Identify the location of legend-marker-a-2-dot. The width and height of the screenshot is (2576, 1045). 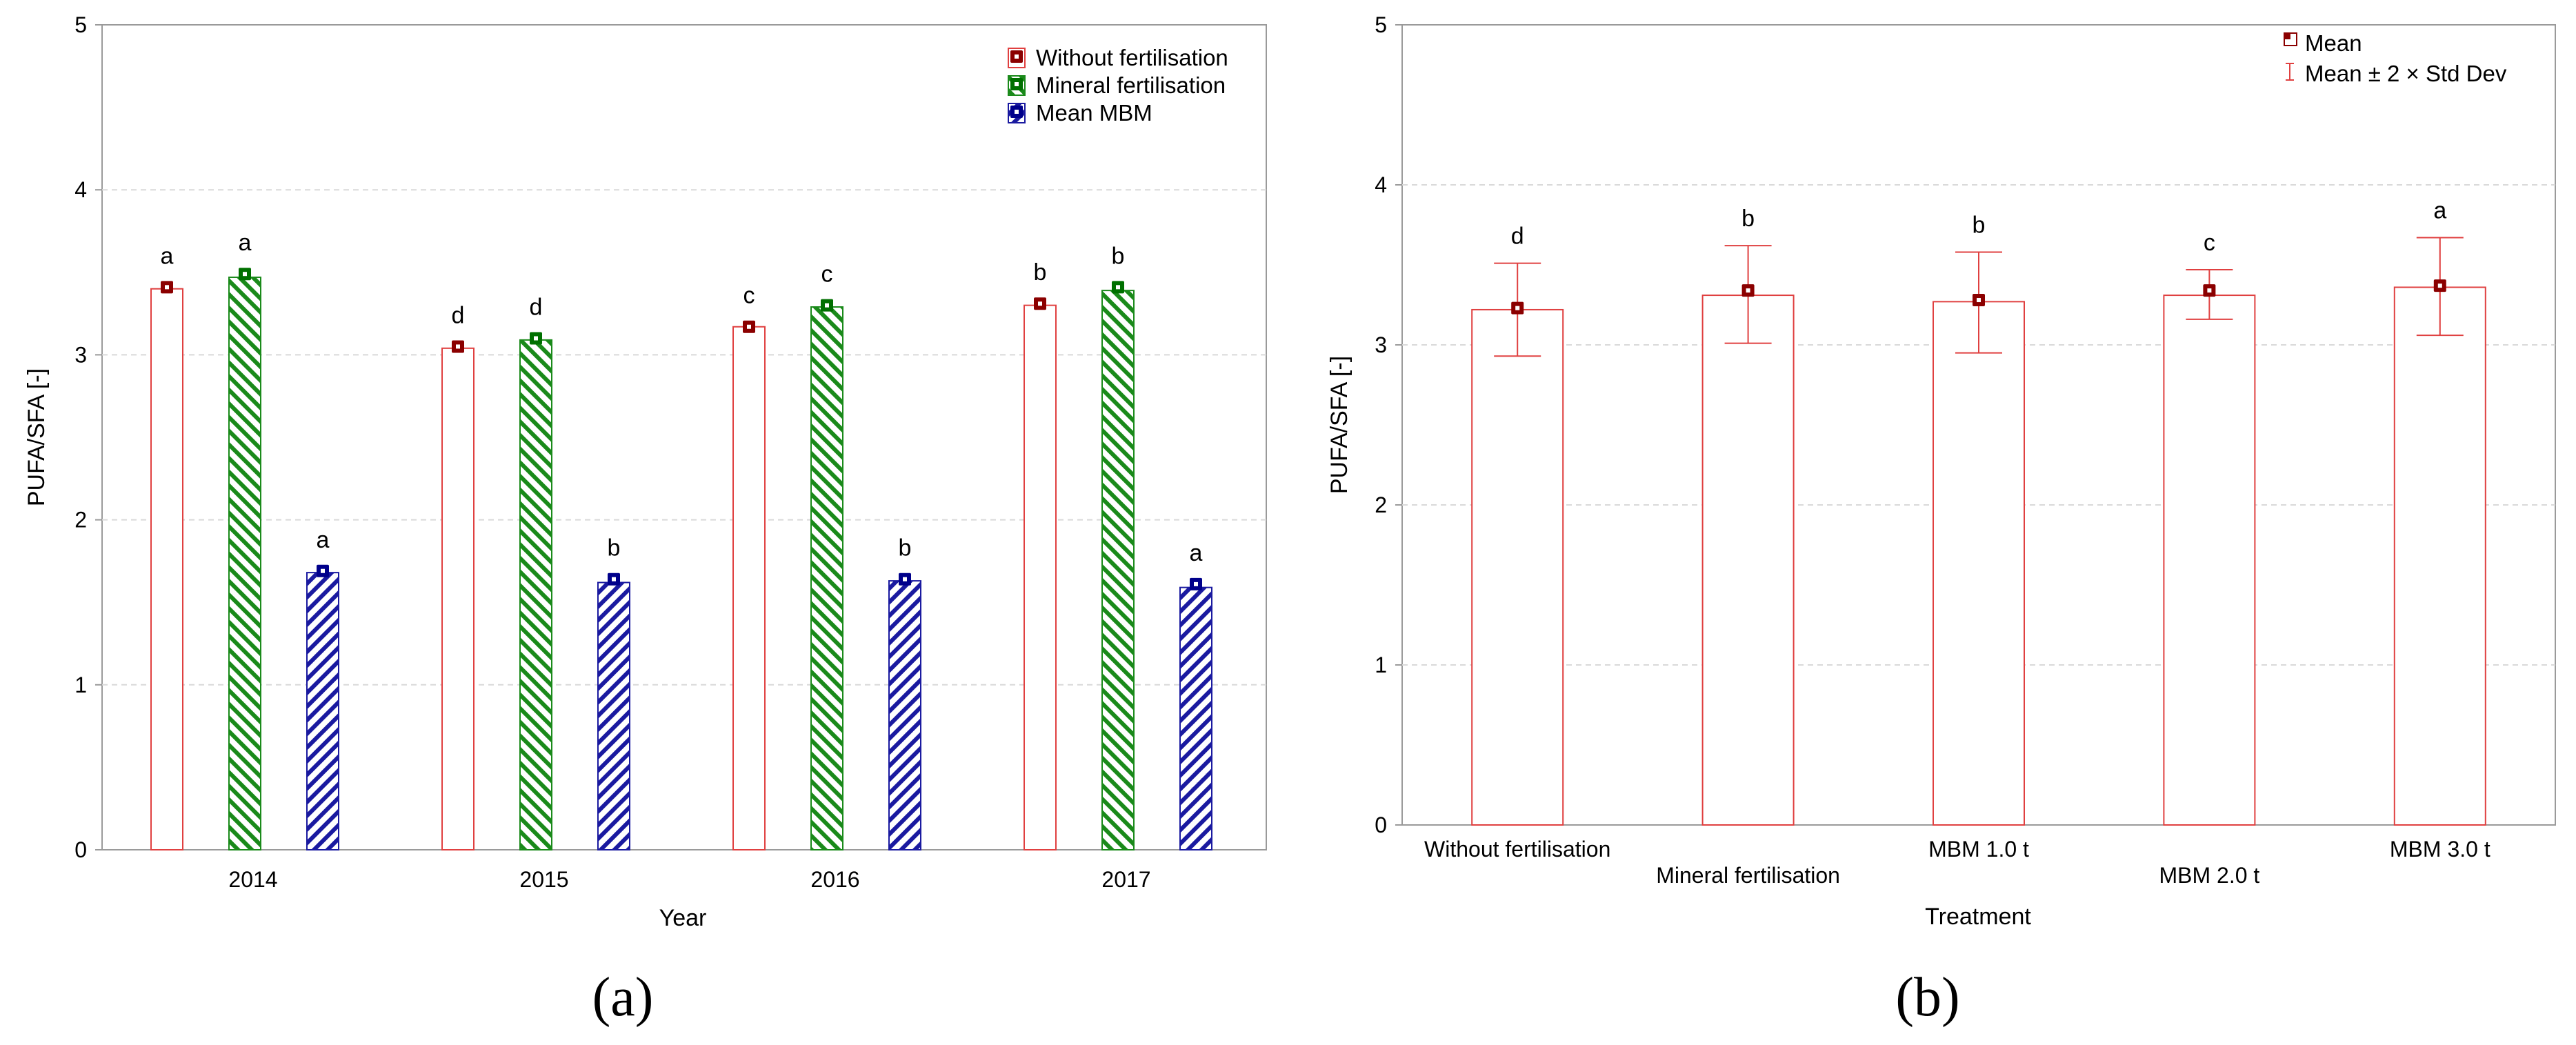
(1017, 112).